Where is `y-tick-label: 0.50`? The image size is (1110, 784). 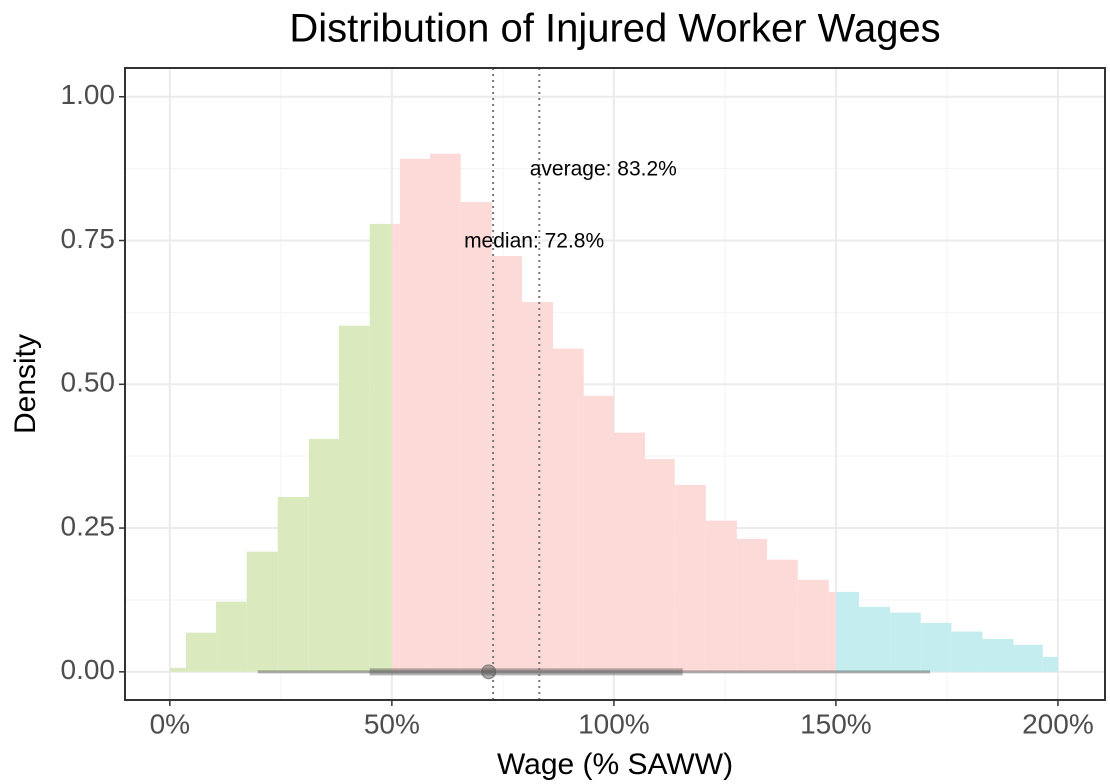 y-tick-label: 0.50 is located at coordinates (88, 382).